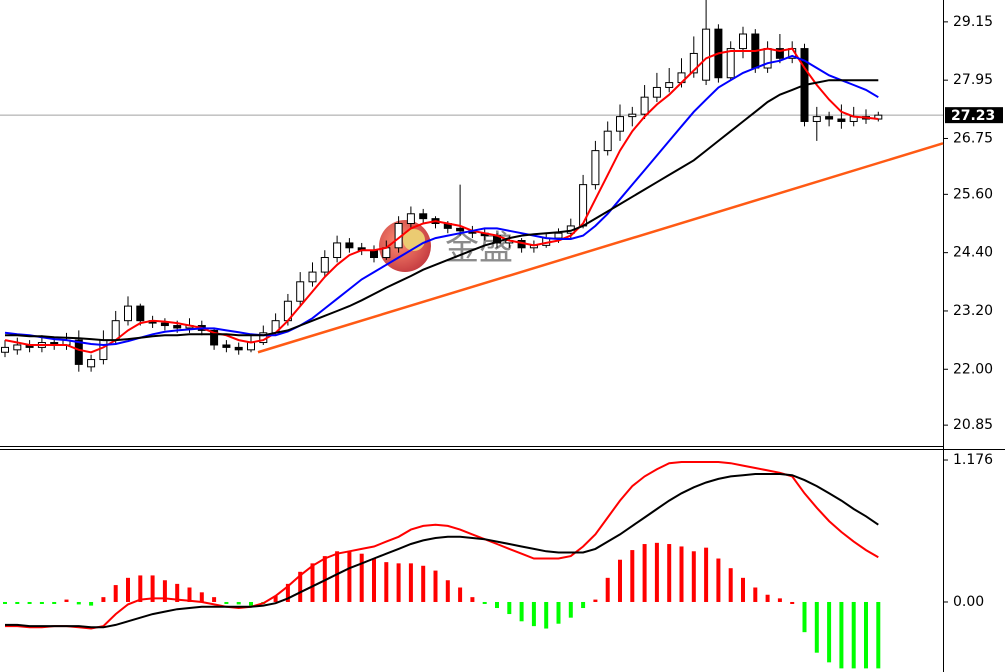 This screenshot has height=672, width=1005. I want to click on y-tick-label: 1.176, so click(973, 460).